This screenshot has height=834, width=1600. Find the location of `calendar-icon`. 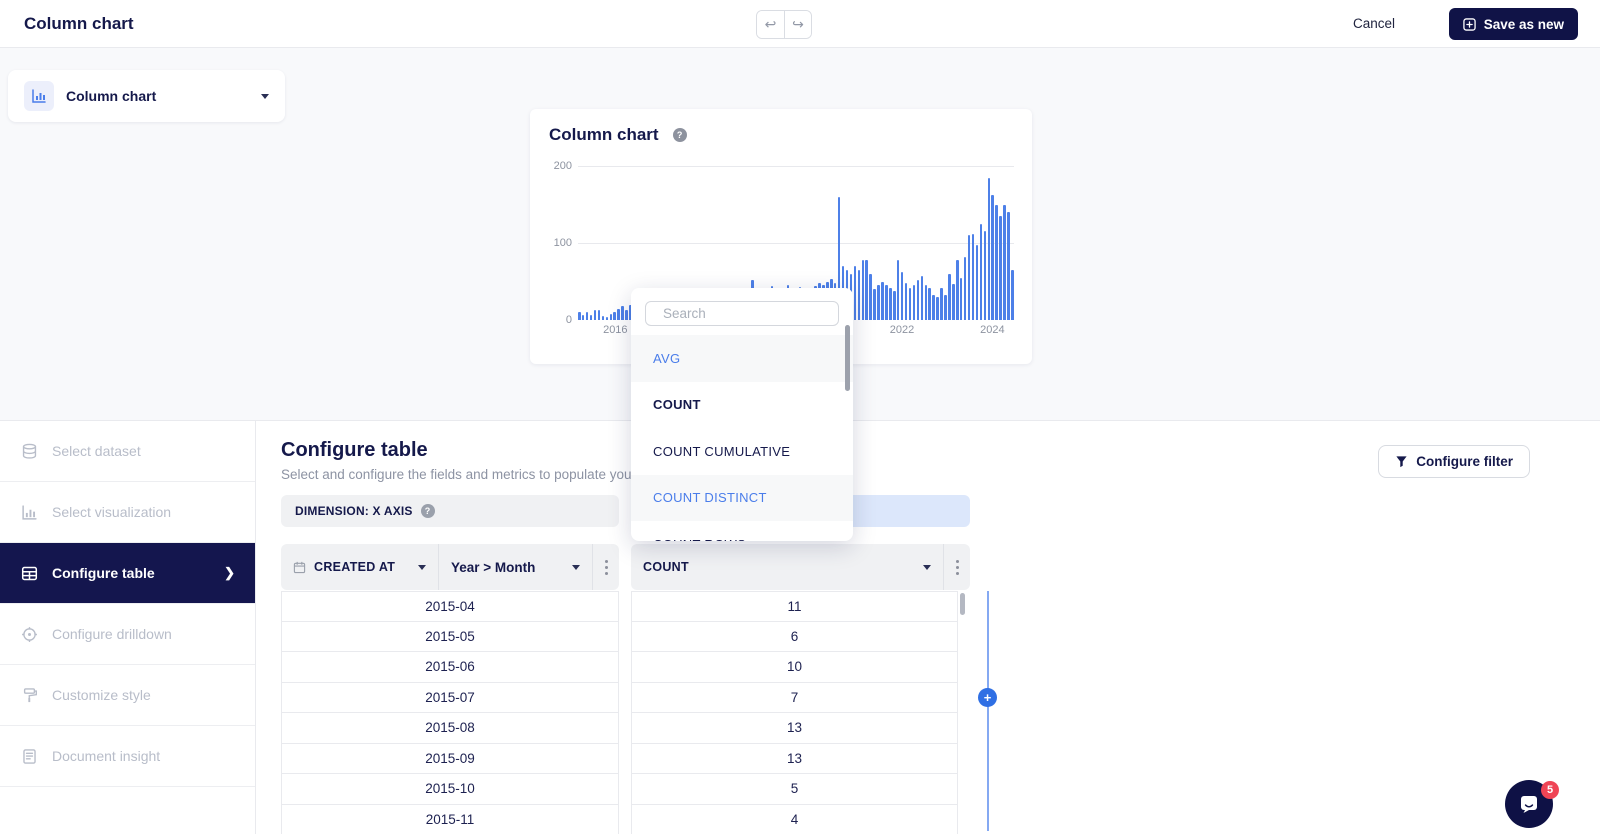

calendar-icon is located at coordinates (299, 567).